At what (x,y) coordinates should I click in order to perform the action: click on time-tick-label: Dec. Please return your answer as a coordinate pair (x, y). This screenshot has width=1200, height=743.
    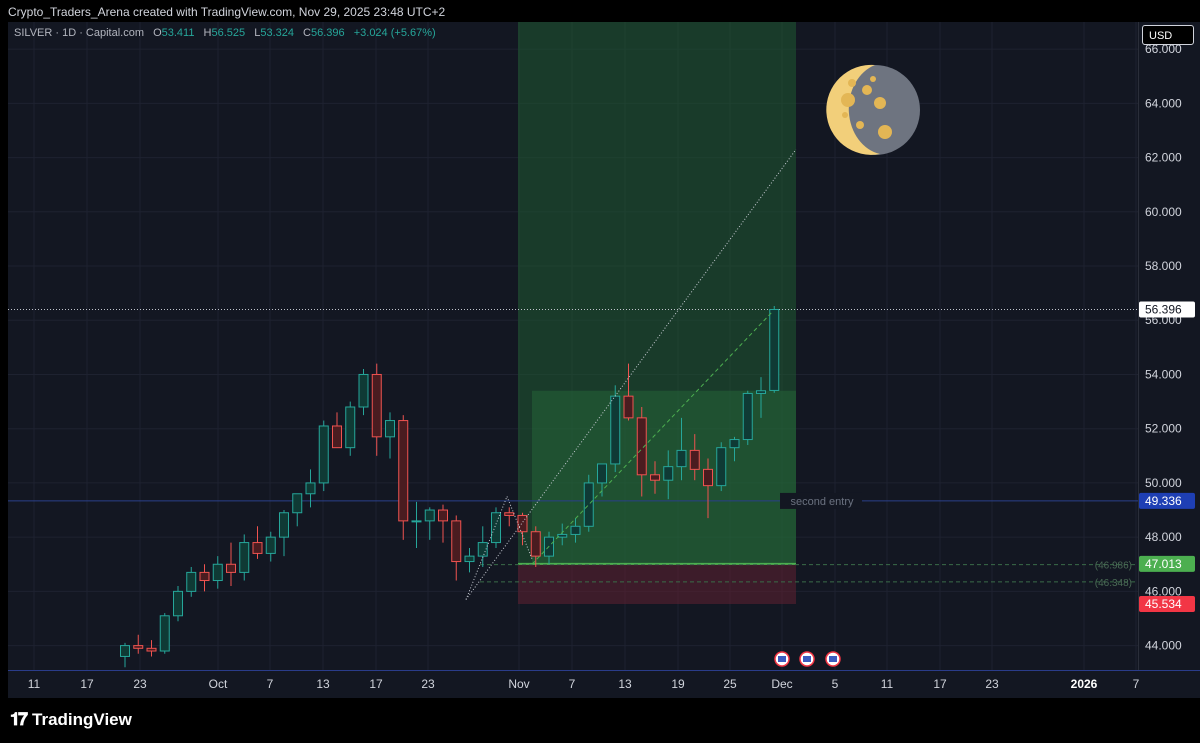
    Looking at the image, I should click on (781, 684).